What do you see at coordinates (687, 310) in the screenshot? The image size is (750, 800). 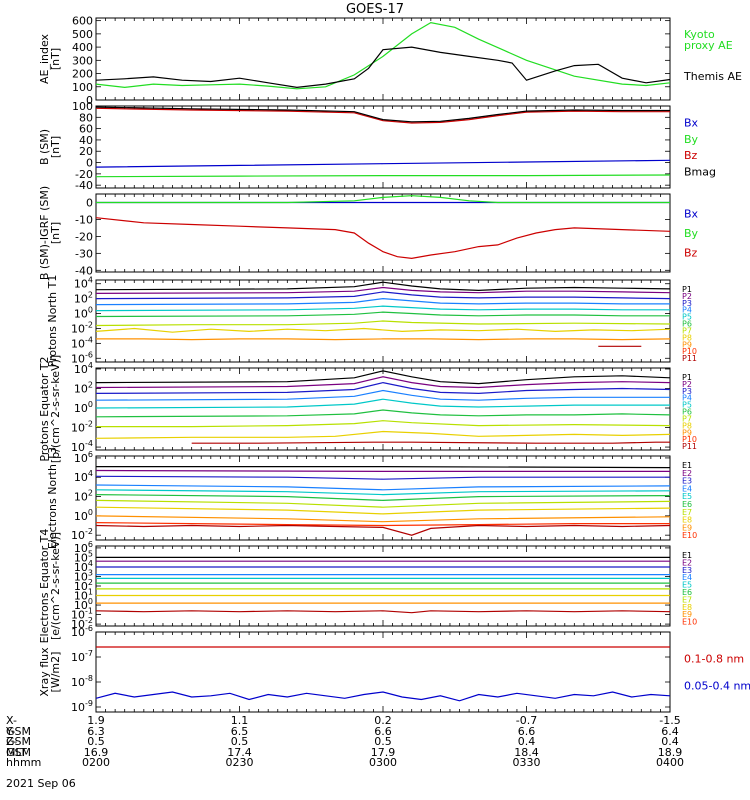 I see `pt1-legend-p4: P4` at bounding box center [687, 310].